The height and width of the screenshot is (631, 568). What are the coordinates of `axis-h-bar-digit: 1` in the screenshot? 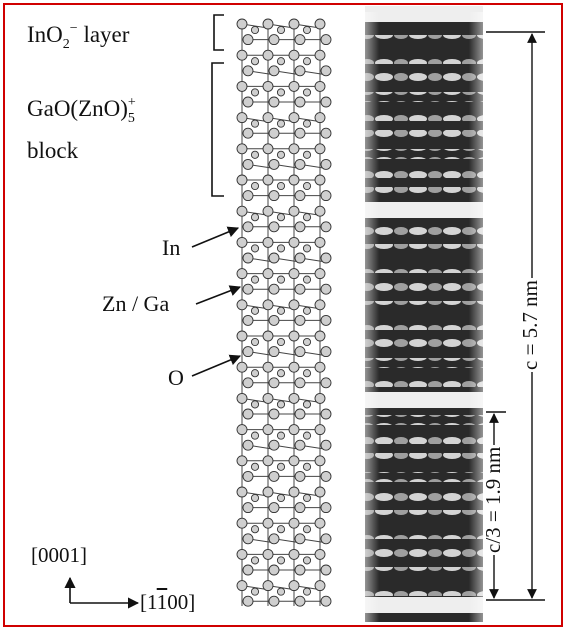 It's located at (162, 602).